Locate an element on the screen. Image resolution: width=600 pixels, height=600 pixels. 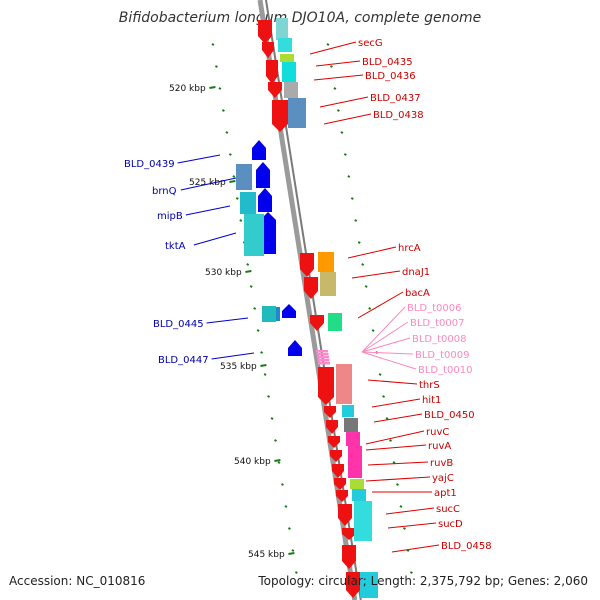
gene-label-forward: sucD is located at coordinates (450, 524).